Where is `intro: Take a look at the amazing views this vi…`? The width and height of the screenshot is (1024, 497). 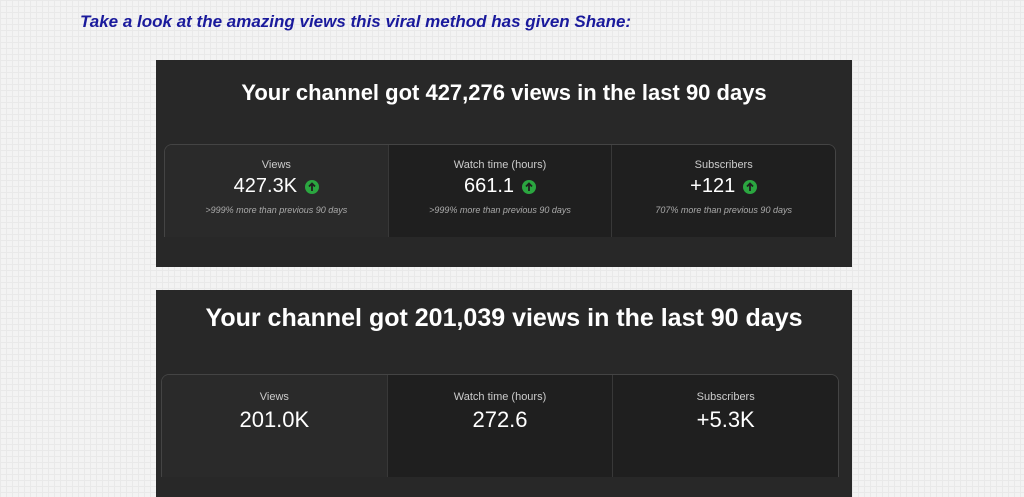
intro: Take a look at the amazing views this vi… is located at coordinates (356, 21).